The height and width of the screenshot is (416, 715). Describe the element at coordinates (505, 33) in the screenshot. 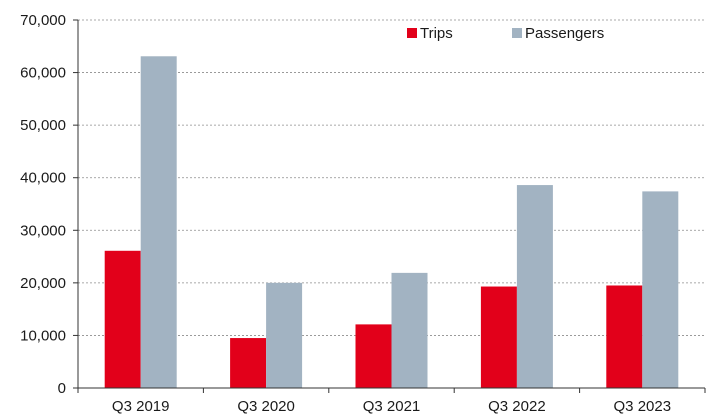

I see `legend: Trips Passengers` at that location.